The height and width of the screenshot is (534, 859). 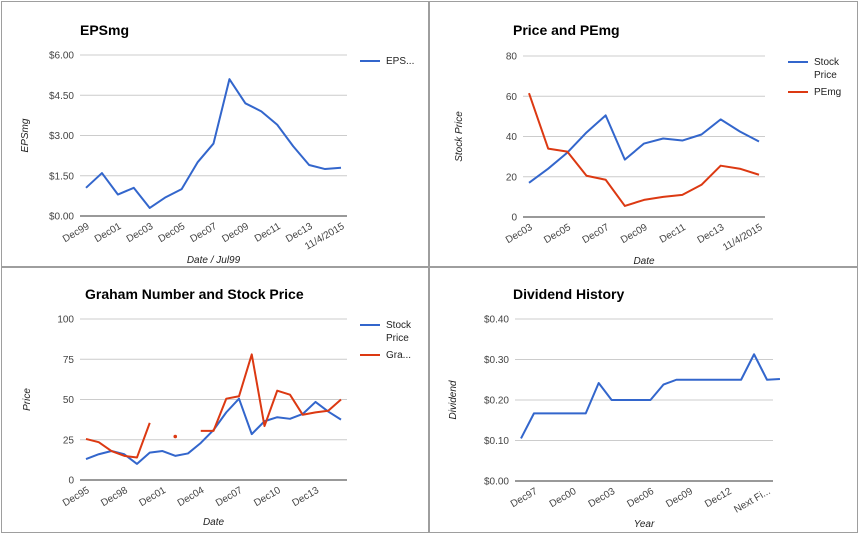 What do you see at coordinates (69, 360) in the screenshot?
I see `graham-ytick-label: 75` at bounding box center [69, 360].